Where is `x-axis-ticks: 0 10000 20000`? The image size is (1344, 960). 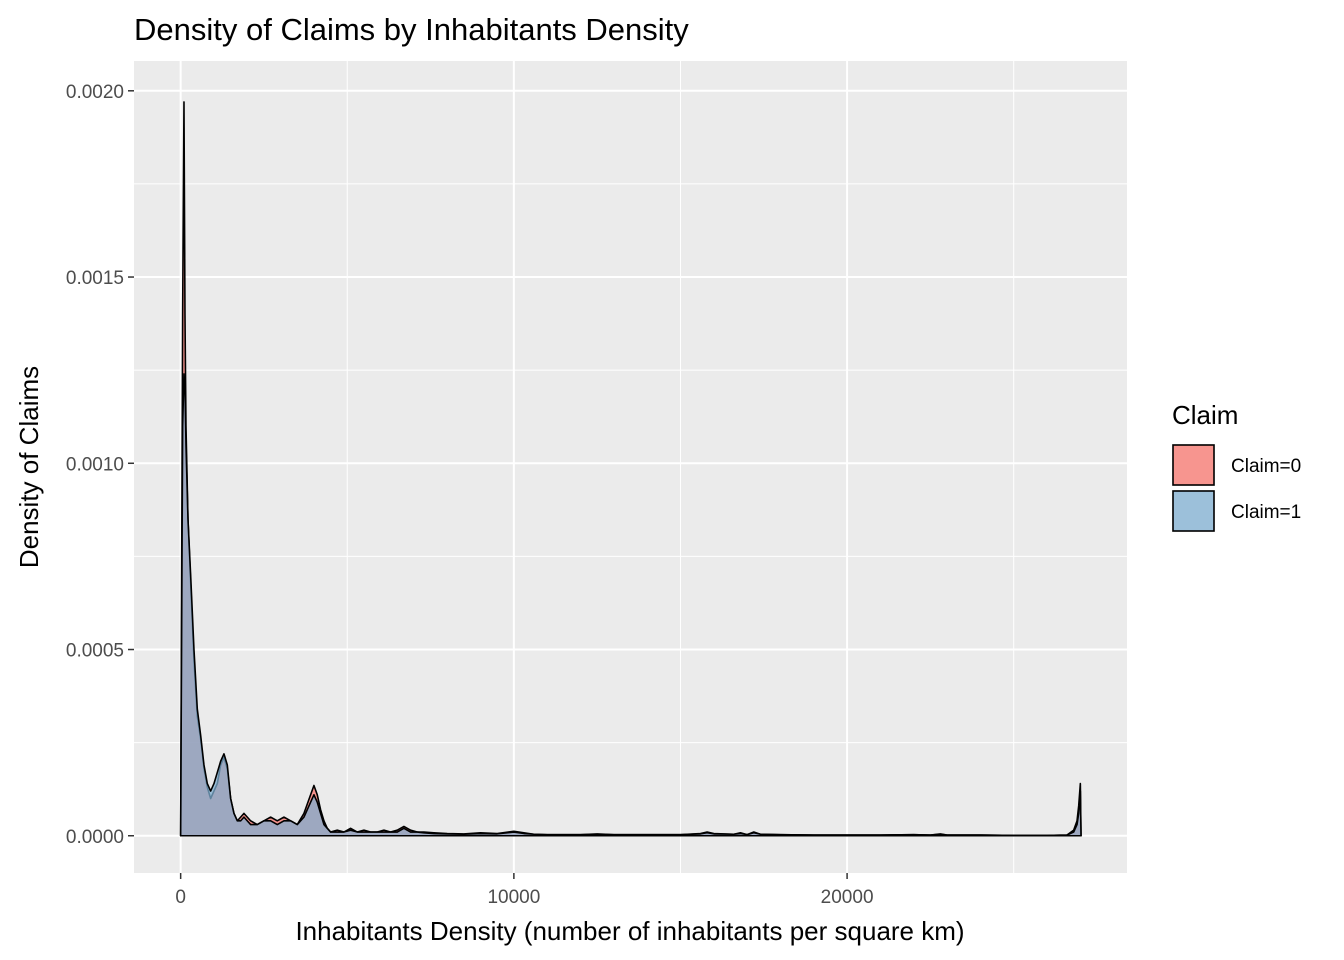
x-axis-ticks: 0 10000 20000 is located at coordinates (524, 890).